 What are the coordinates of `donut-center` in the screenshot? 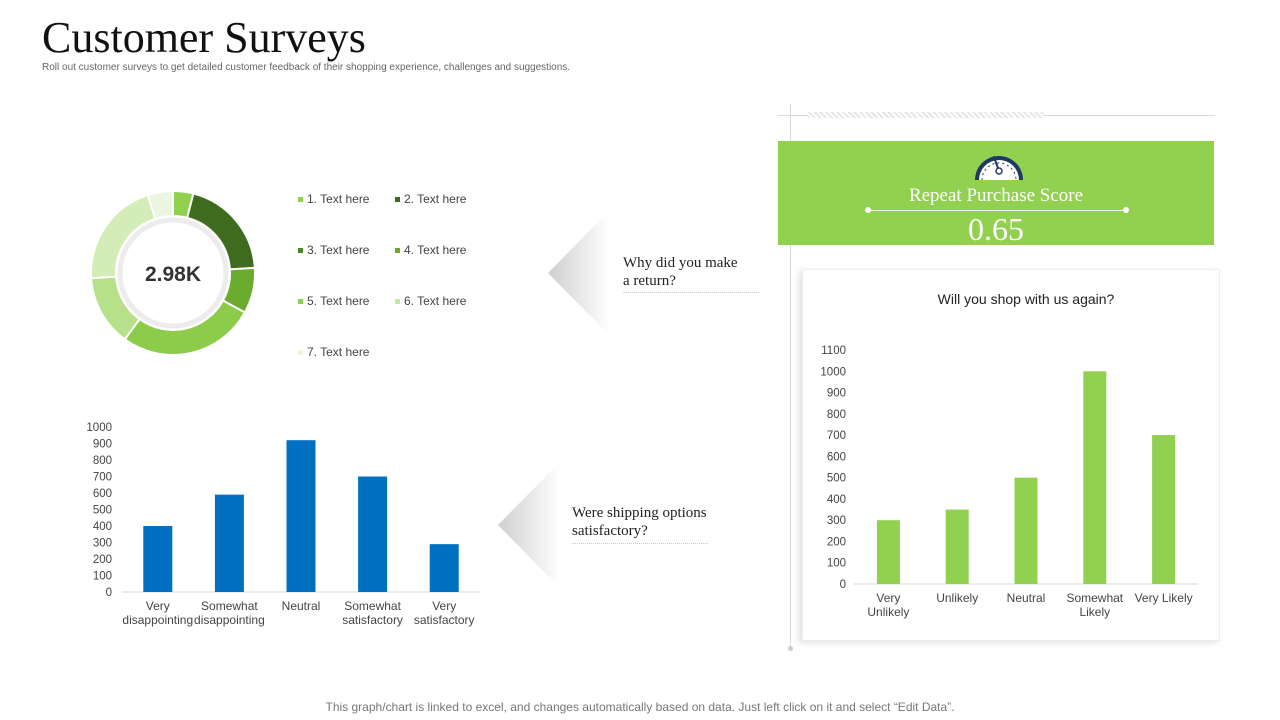 It's located at (173, 273).